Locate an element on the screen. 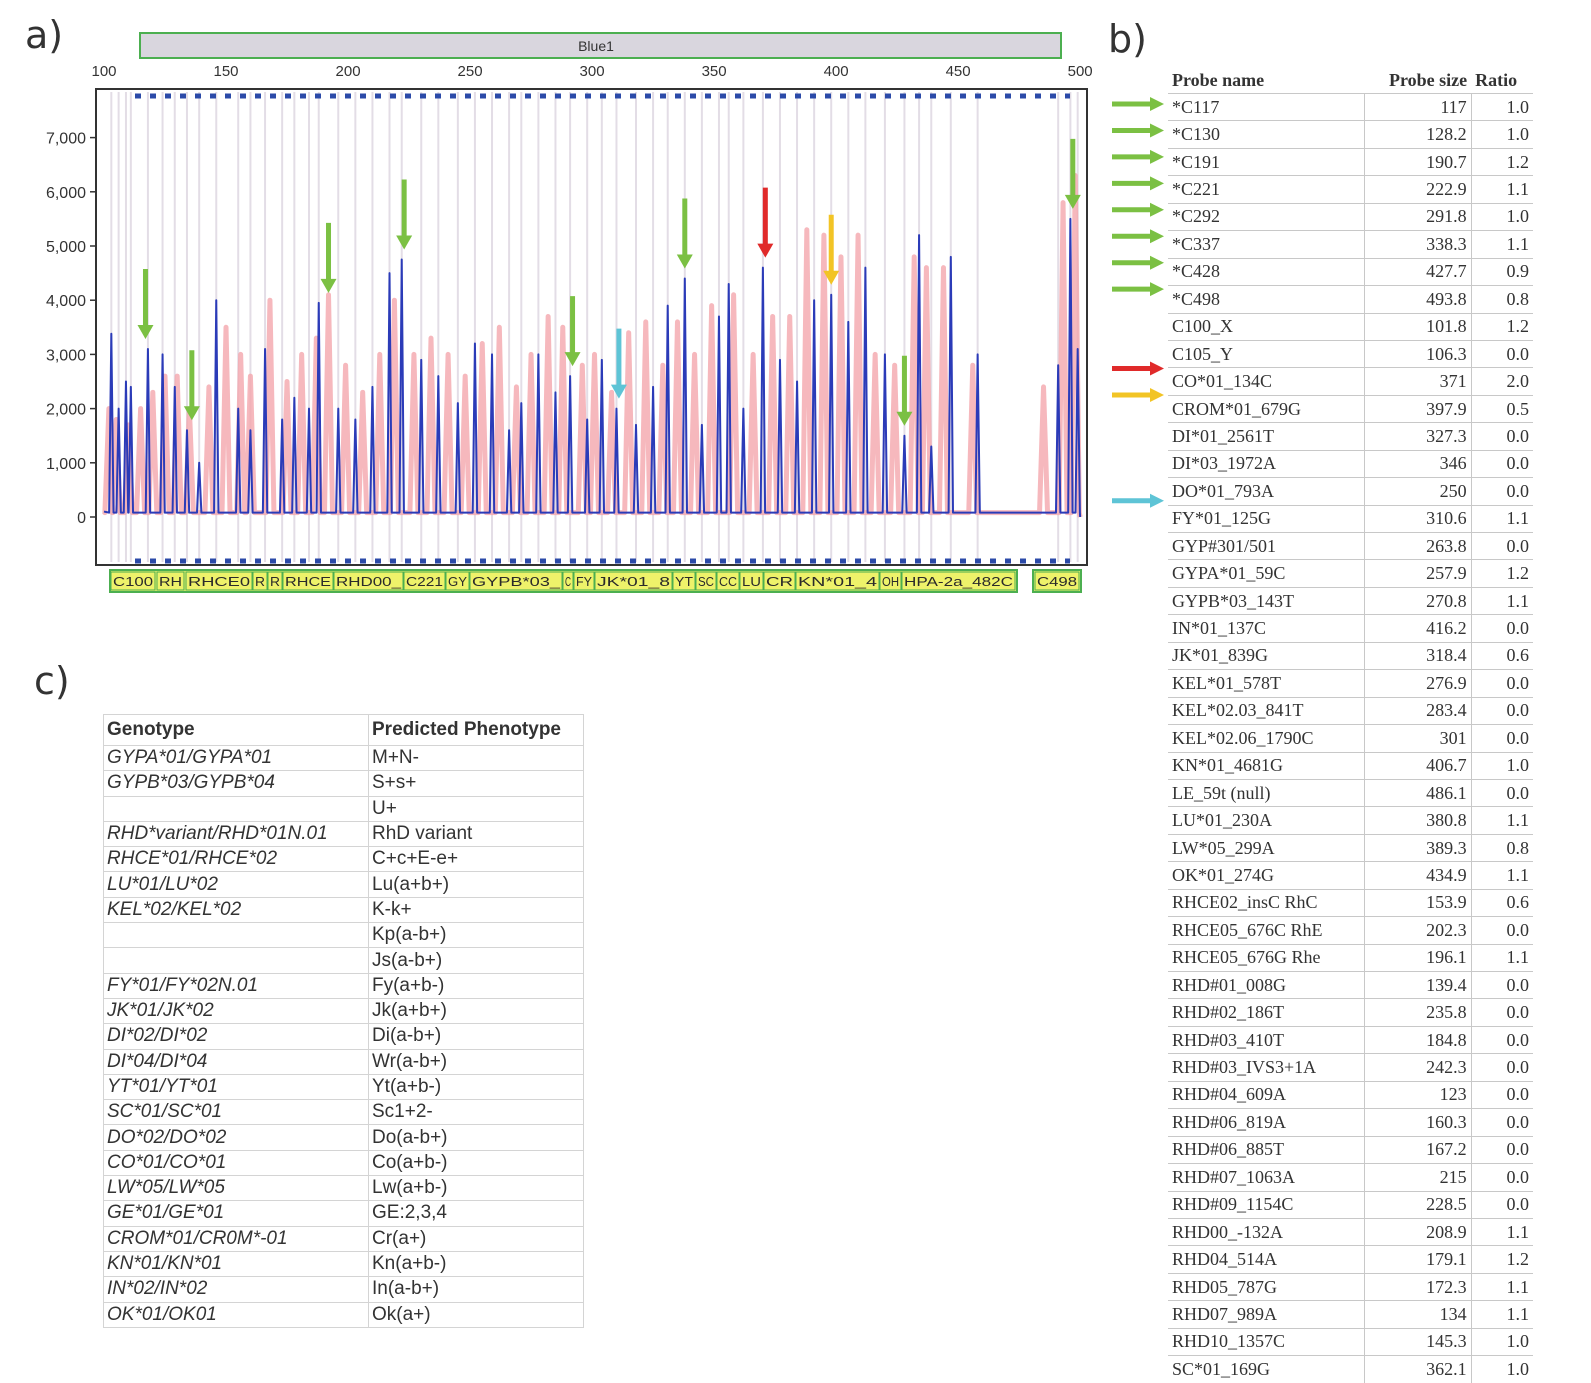 The width and height of the screenshot is (1591, 1383). probe-row: SC*01_169G 362.1 1.0 is located at coordinates (1350, 1369).